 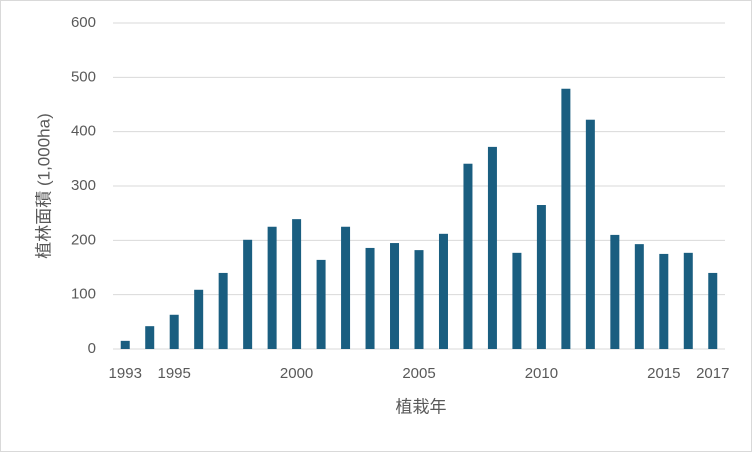 What do you see at coordinates (418, 373) in the screenshot?
I see `x-tick-label: 2005` at bounding box center [418, 373].